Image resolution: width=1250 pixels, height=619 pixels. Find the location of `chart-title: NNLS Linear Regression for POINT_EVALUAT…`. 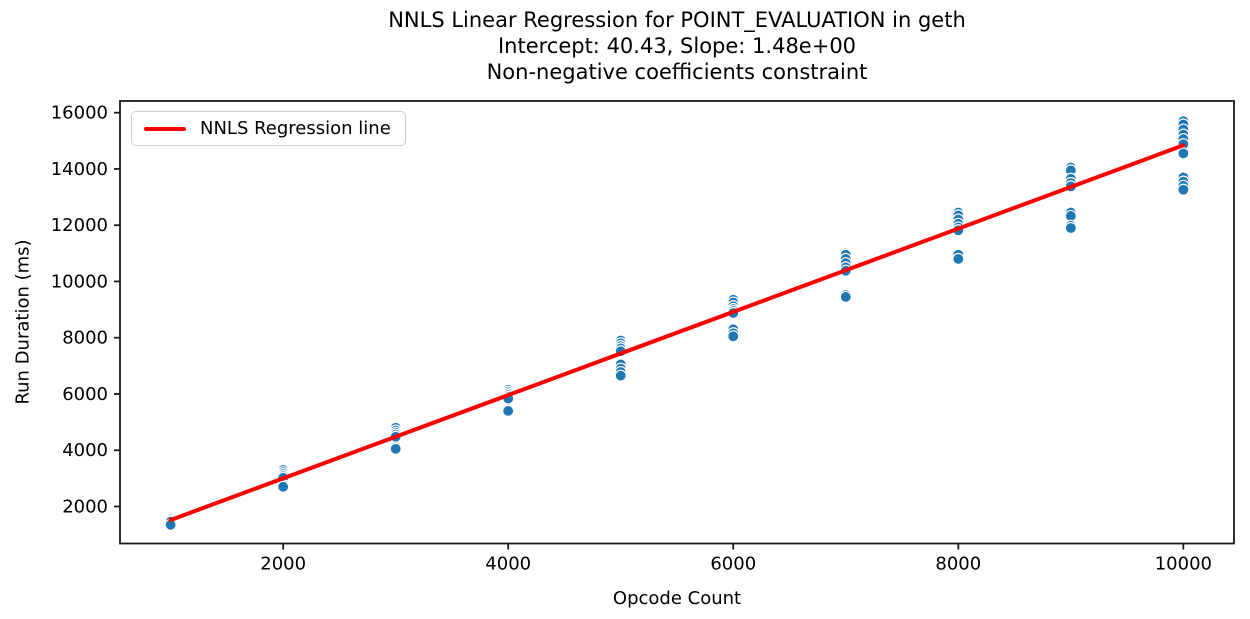

chart-title: NNLS Linear Regression for POINT_EVALUAT… is located at coordinates (677, 20).